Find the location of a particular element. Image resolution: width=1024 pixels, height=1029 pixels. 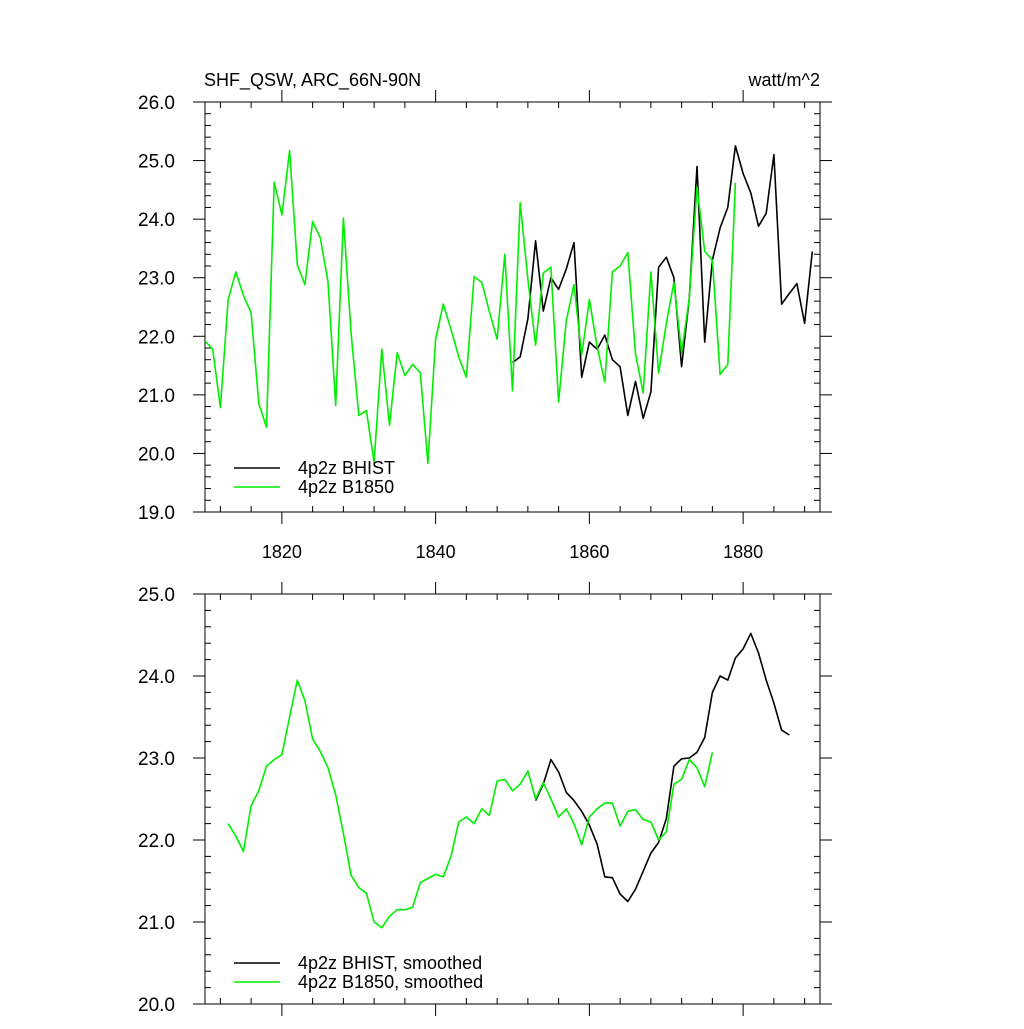

chart-title: SHF_QSW, ARC_66N-90N is located at coordinates (312, 80).